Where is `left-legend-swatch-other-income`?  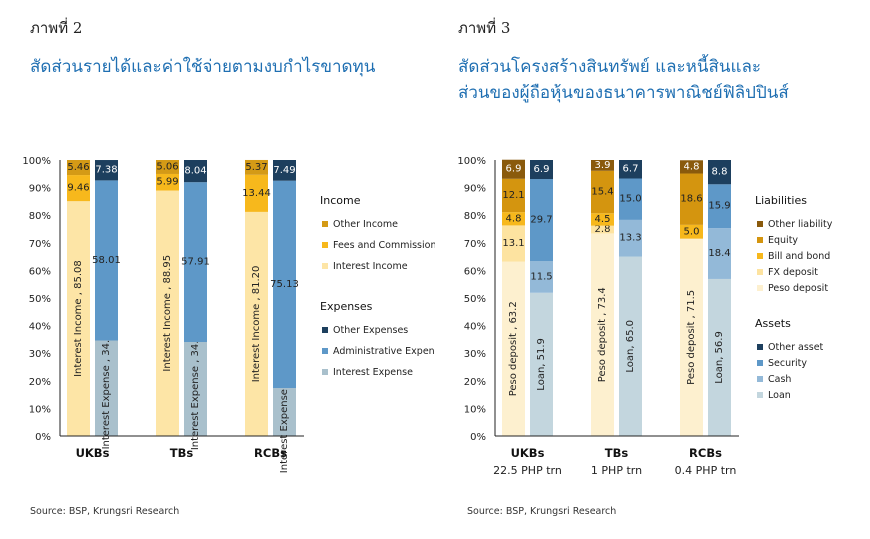 left-legend-swatch-other-income is located at coordinates (325, 224).